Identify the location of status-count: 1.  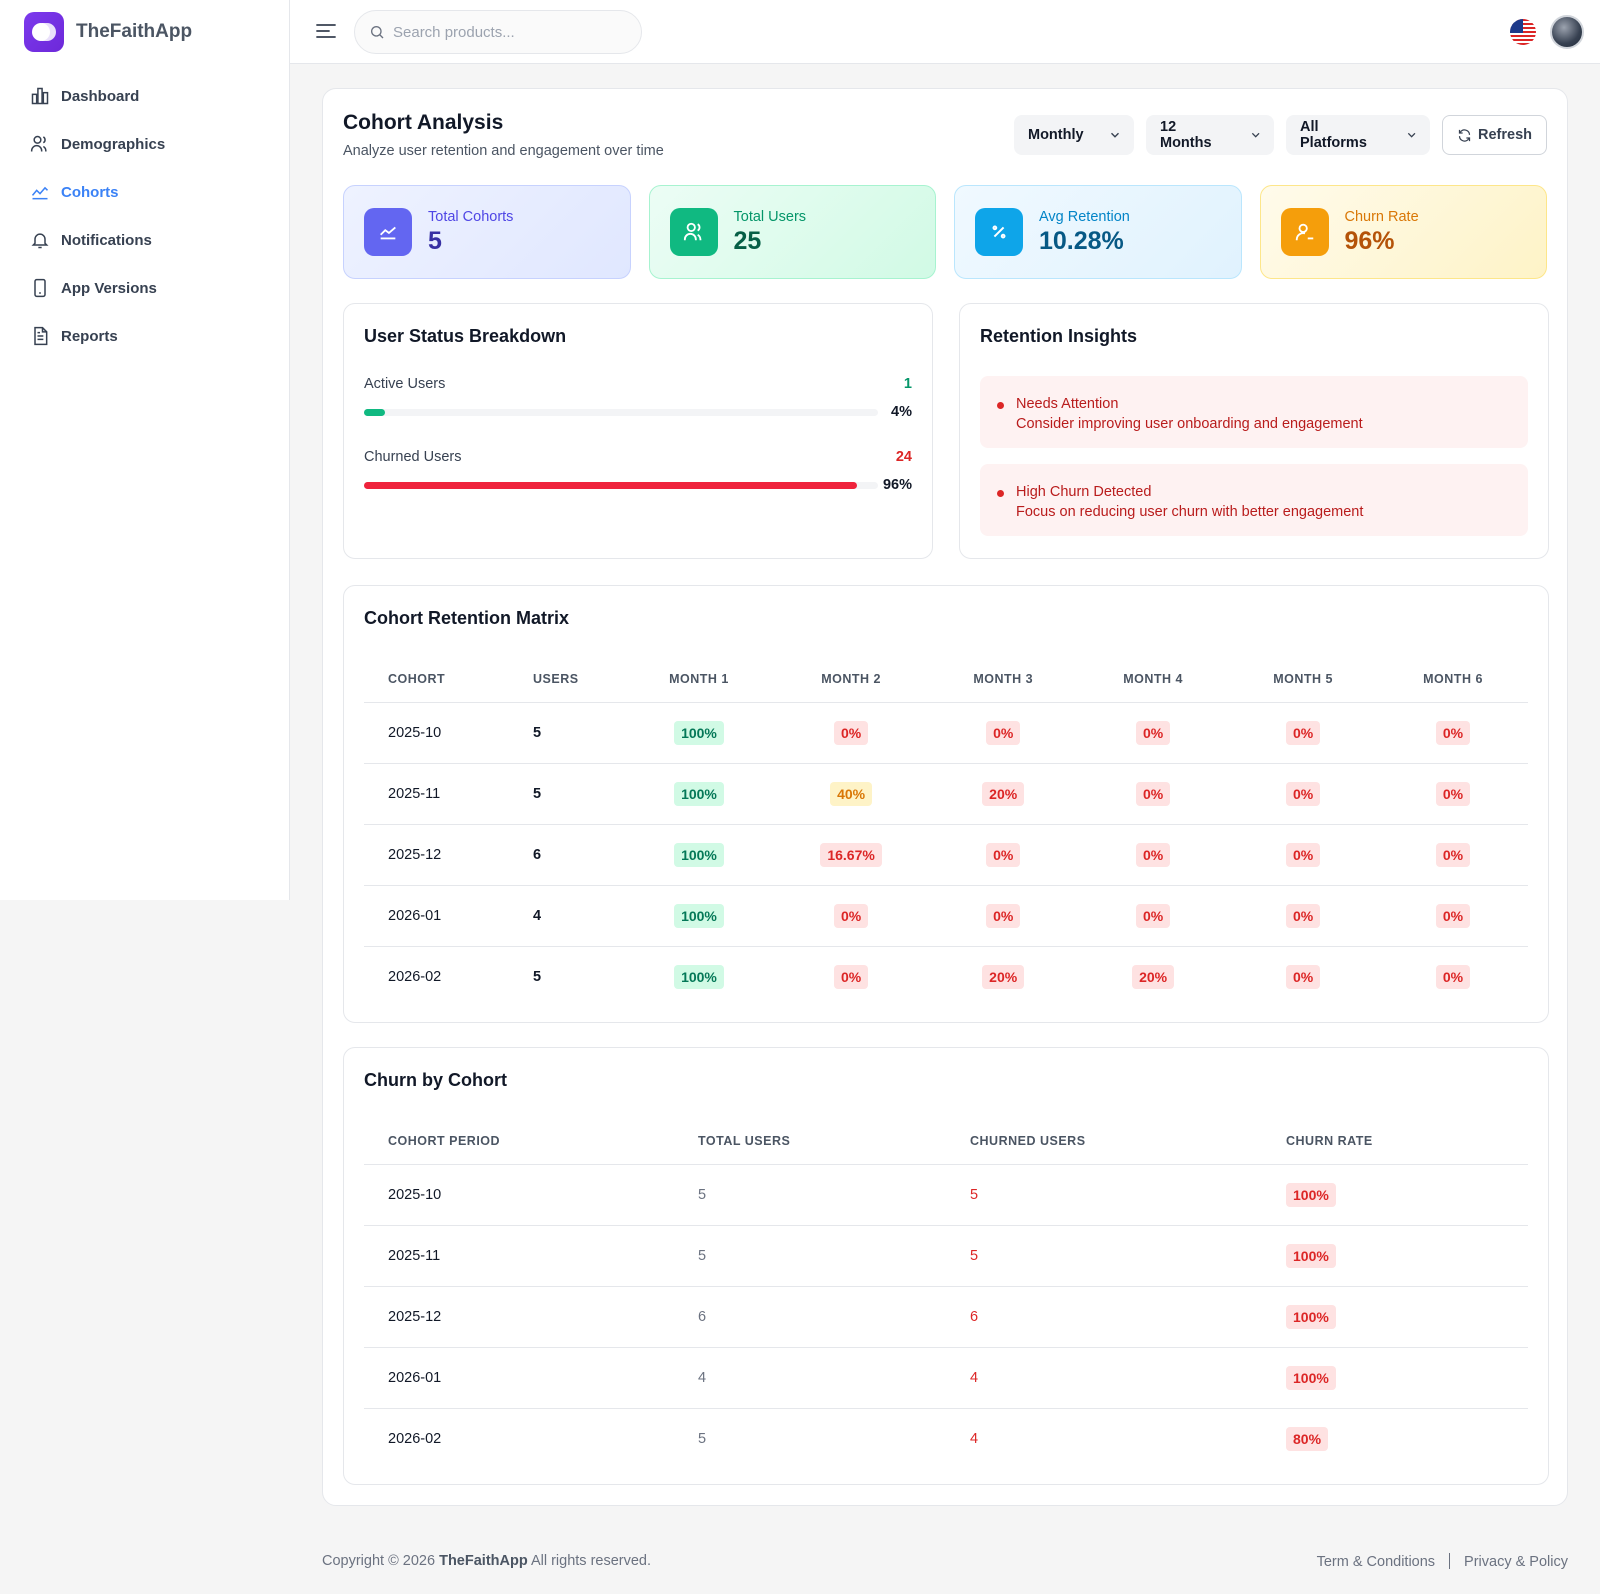
(907, 384).